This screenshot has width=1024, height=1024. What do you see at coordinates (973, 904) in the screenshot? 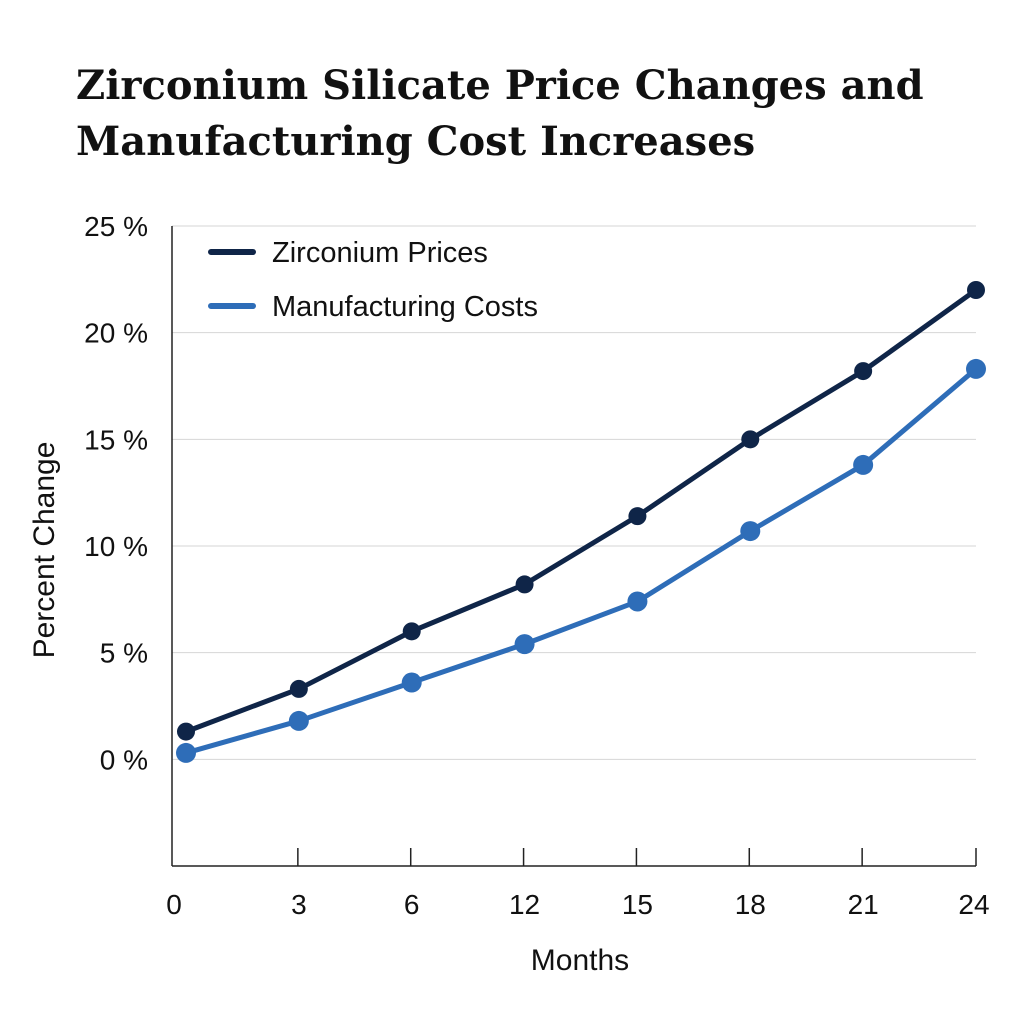
I see `x-tick-label: 24` at bounding box center [973, 904].